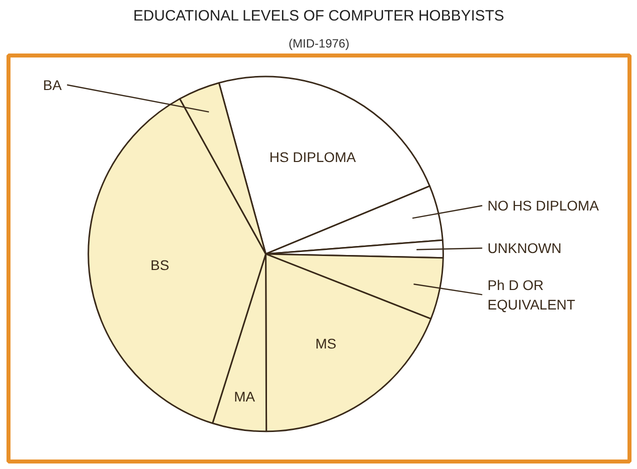  Describe the element at coordinates (525, 248) in the screenshot. I see `slice-label: UNKNOWN` at that location.